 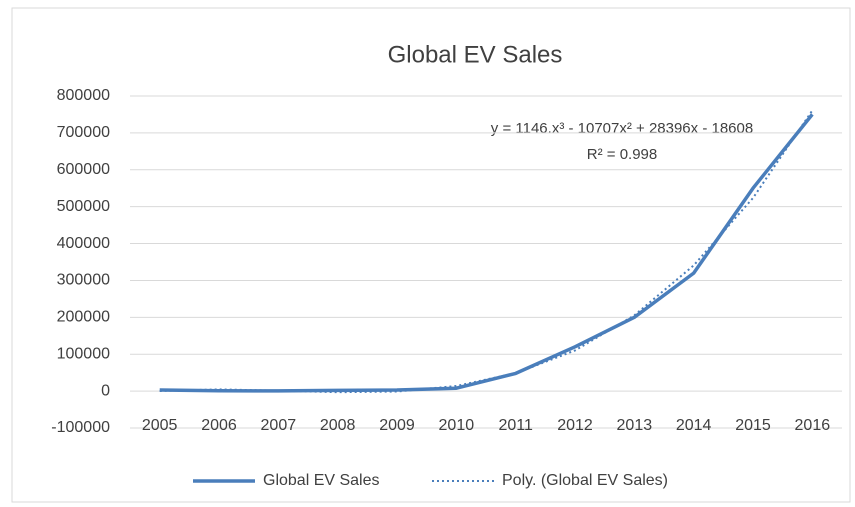 I want to click on x-tick-label: 2013, so click(x=635, y=425).